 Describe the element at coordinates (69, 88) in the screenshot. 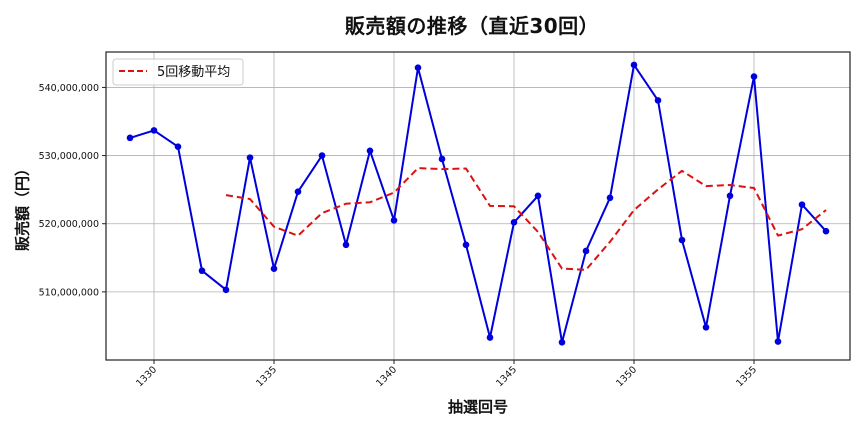

I see `y-tick-label: 540,000,000` at that location.